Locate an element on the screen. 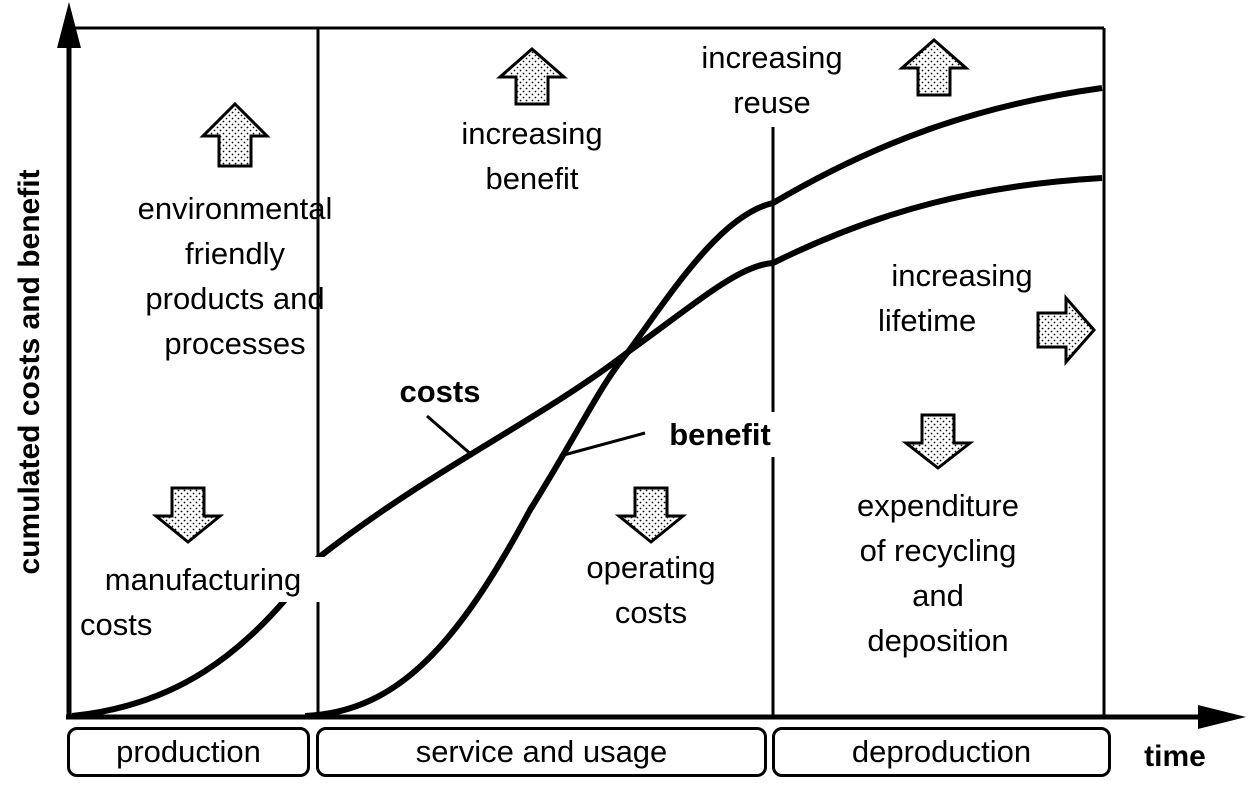  arrow-right-icon is located at coordinates (1066, 330).